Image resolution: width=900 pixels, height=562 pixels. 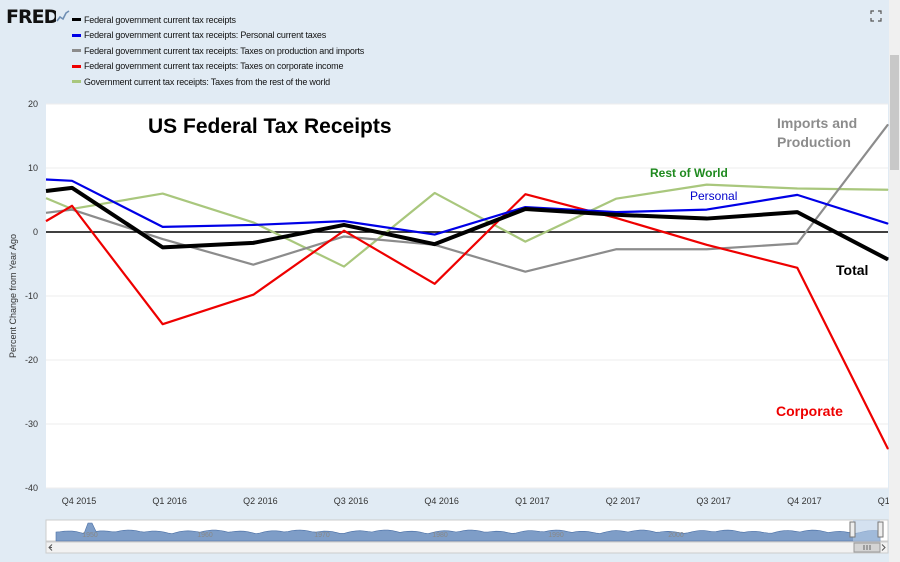 I want to click on legend-item: Federal government current tax receipts, so click(x=218, y=20).